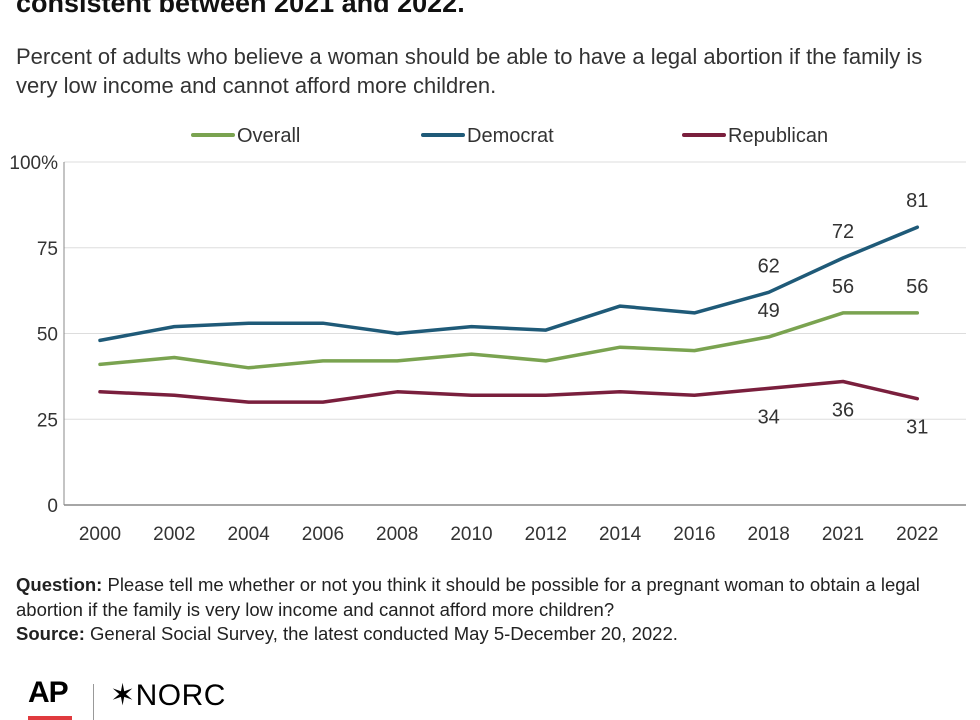 This screenshot has height=720, width=980. What do you see at coordinates (694, 534) in the screenshot?
I see `x-tick-label: 2016` at bounding box center [694, 534].